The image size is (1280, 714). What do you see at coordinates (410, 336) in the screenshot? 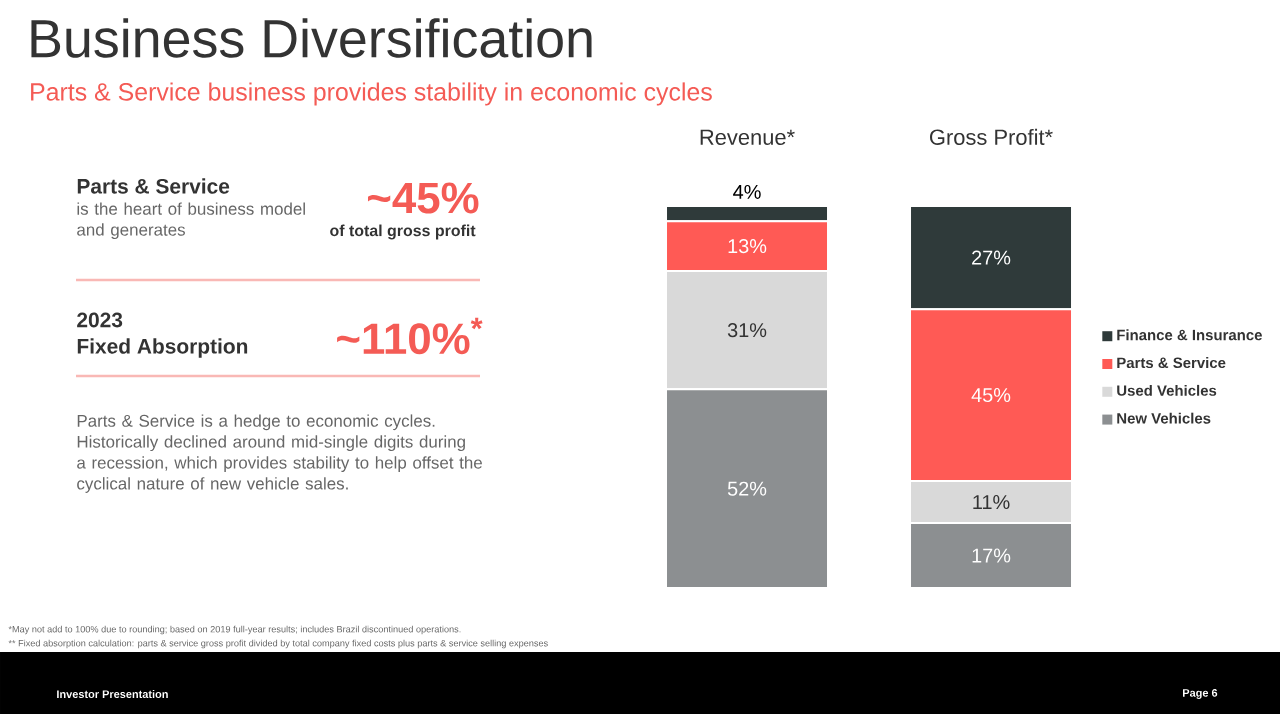
I see `text: ~110%$^{*}$` at bounding box center [410, 336].